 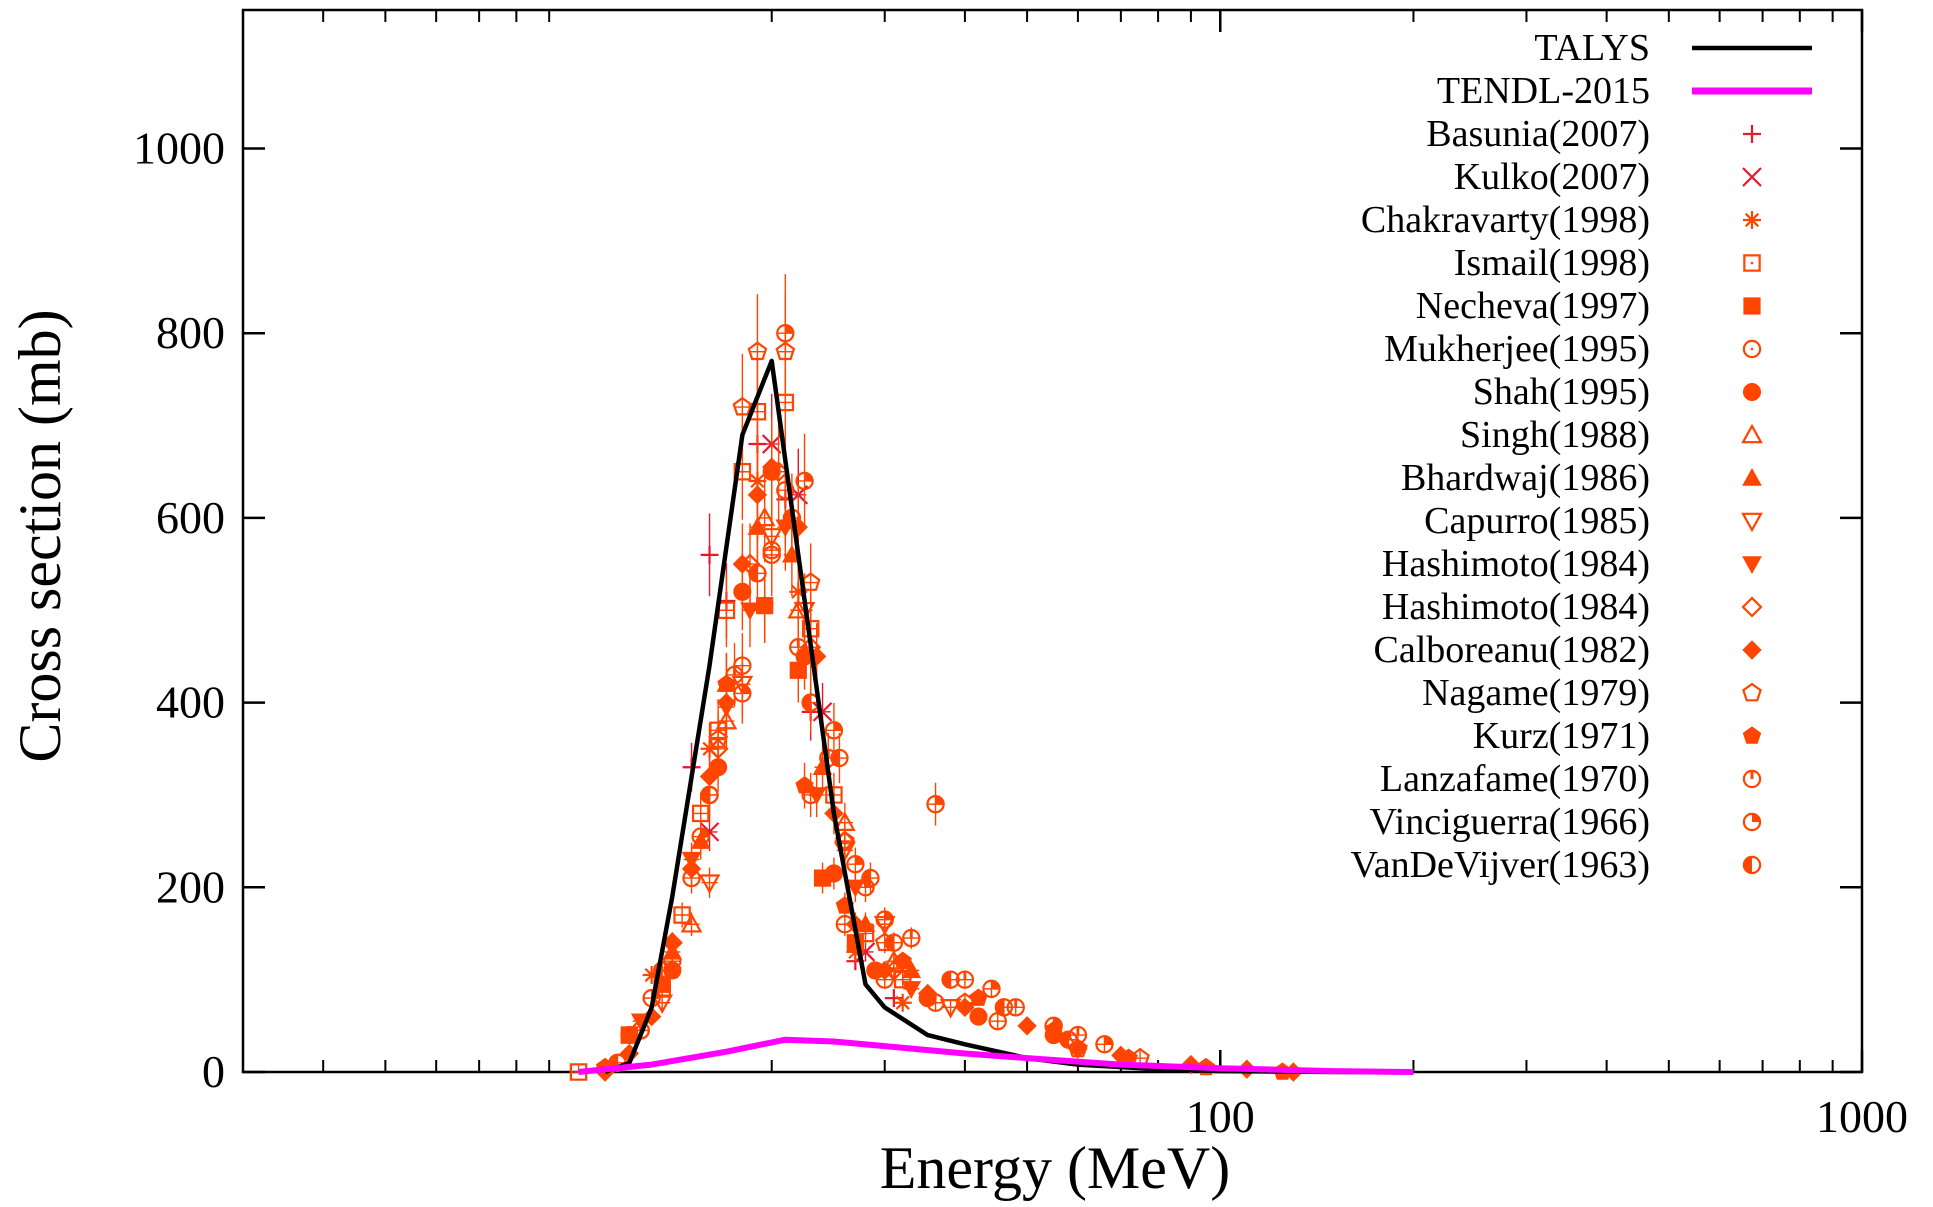 What do you see at coordinates (996, 1055) in the screenshot?
I see `line-tendl-2015` at bounding box center [996, 1055].